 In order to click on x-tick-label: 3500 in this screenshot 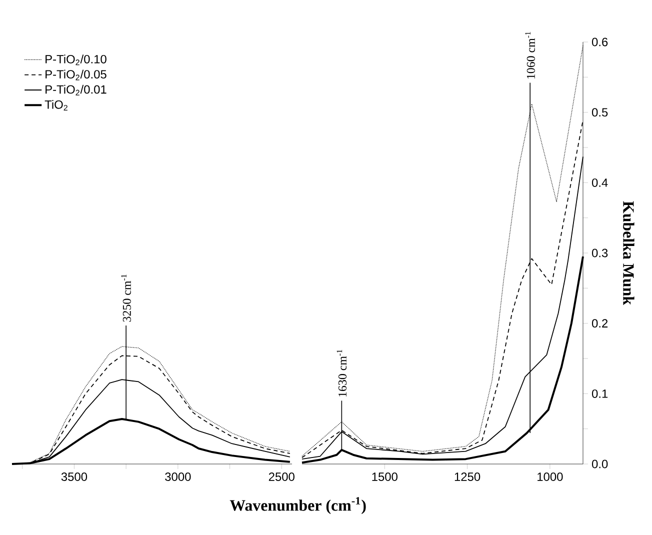, I will do `click(74, 476)`.